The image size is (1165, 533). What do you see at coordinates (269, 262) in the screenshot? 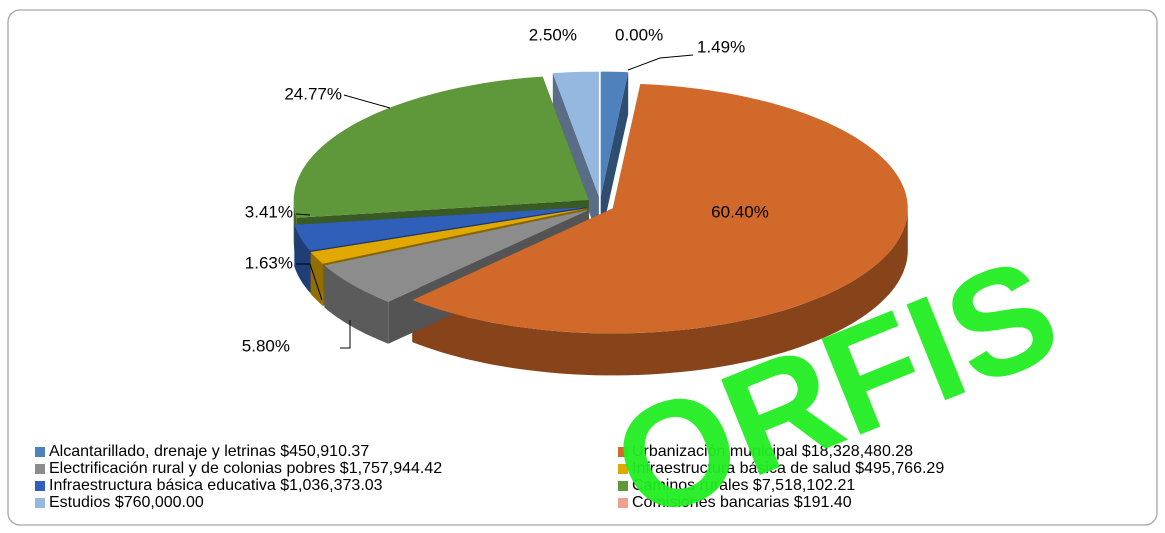
I see `data-label: 1.63%` at bounding box center [269, 262].